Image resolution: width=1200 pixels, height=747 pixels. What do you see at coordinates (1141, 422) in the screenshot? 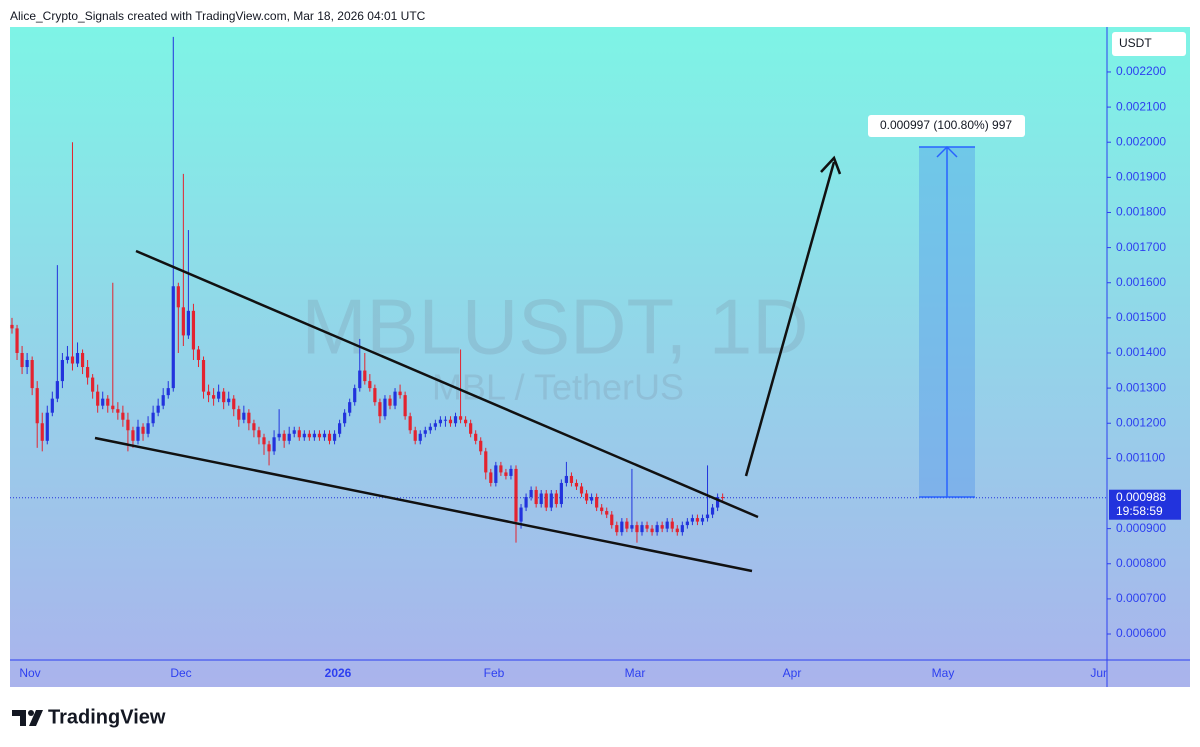
I see `y-tick-label: 0.001200` at bounding box center [1141, 422].